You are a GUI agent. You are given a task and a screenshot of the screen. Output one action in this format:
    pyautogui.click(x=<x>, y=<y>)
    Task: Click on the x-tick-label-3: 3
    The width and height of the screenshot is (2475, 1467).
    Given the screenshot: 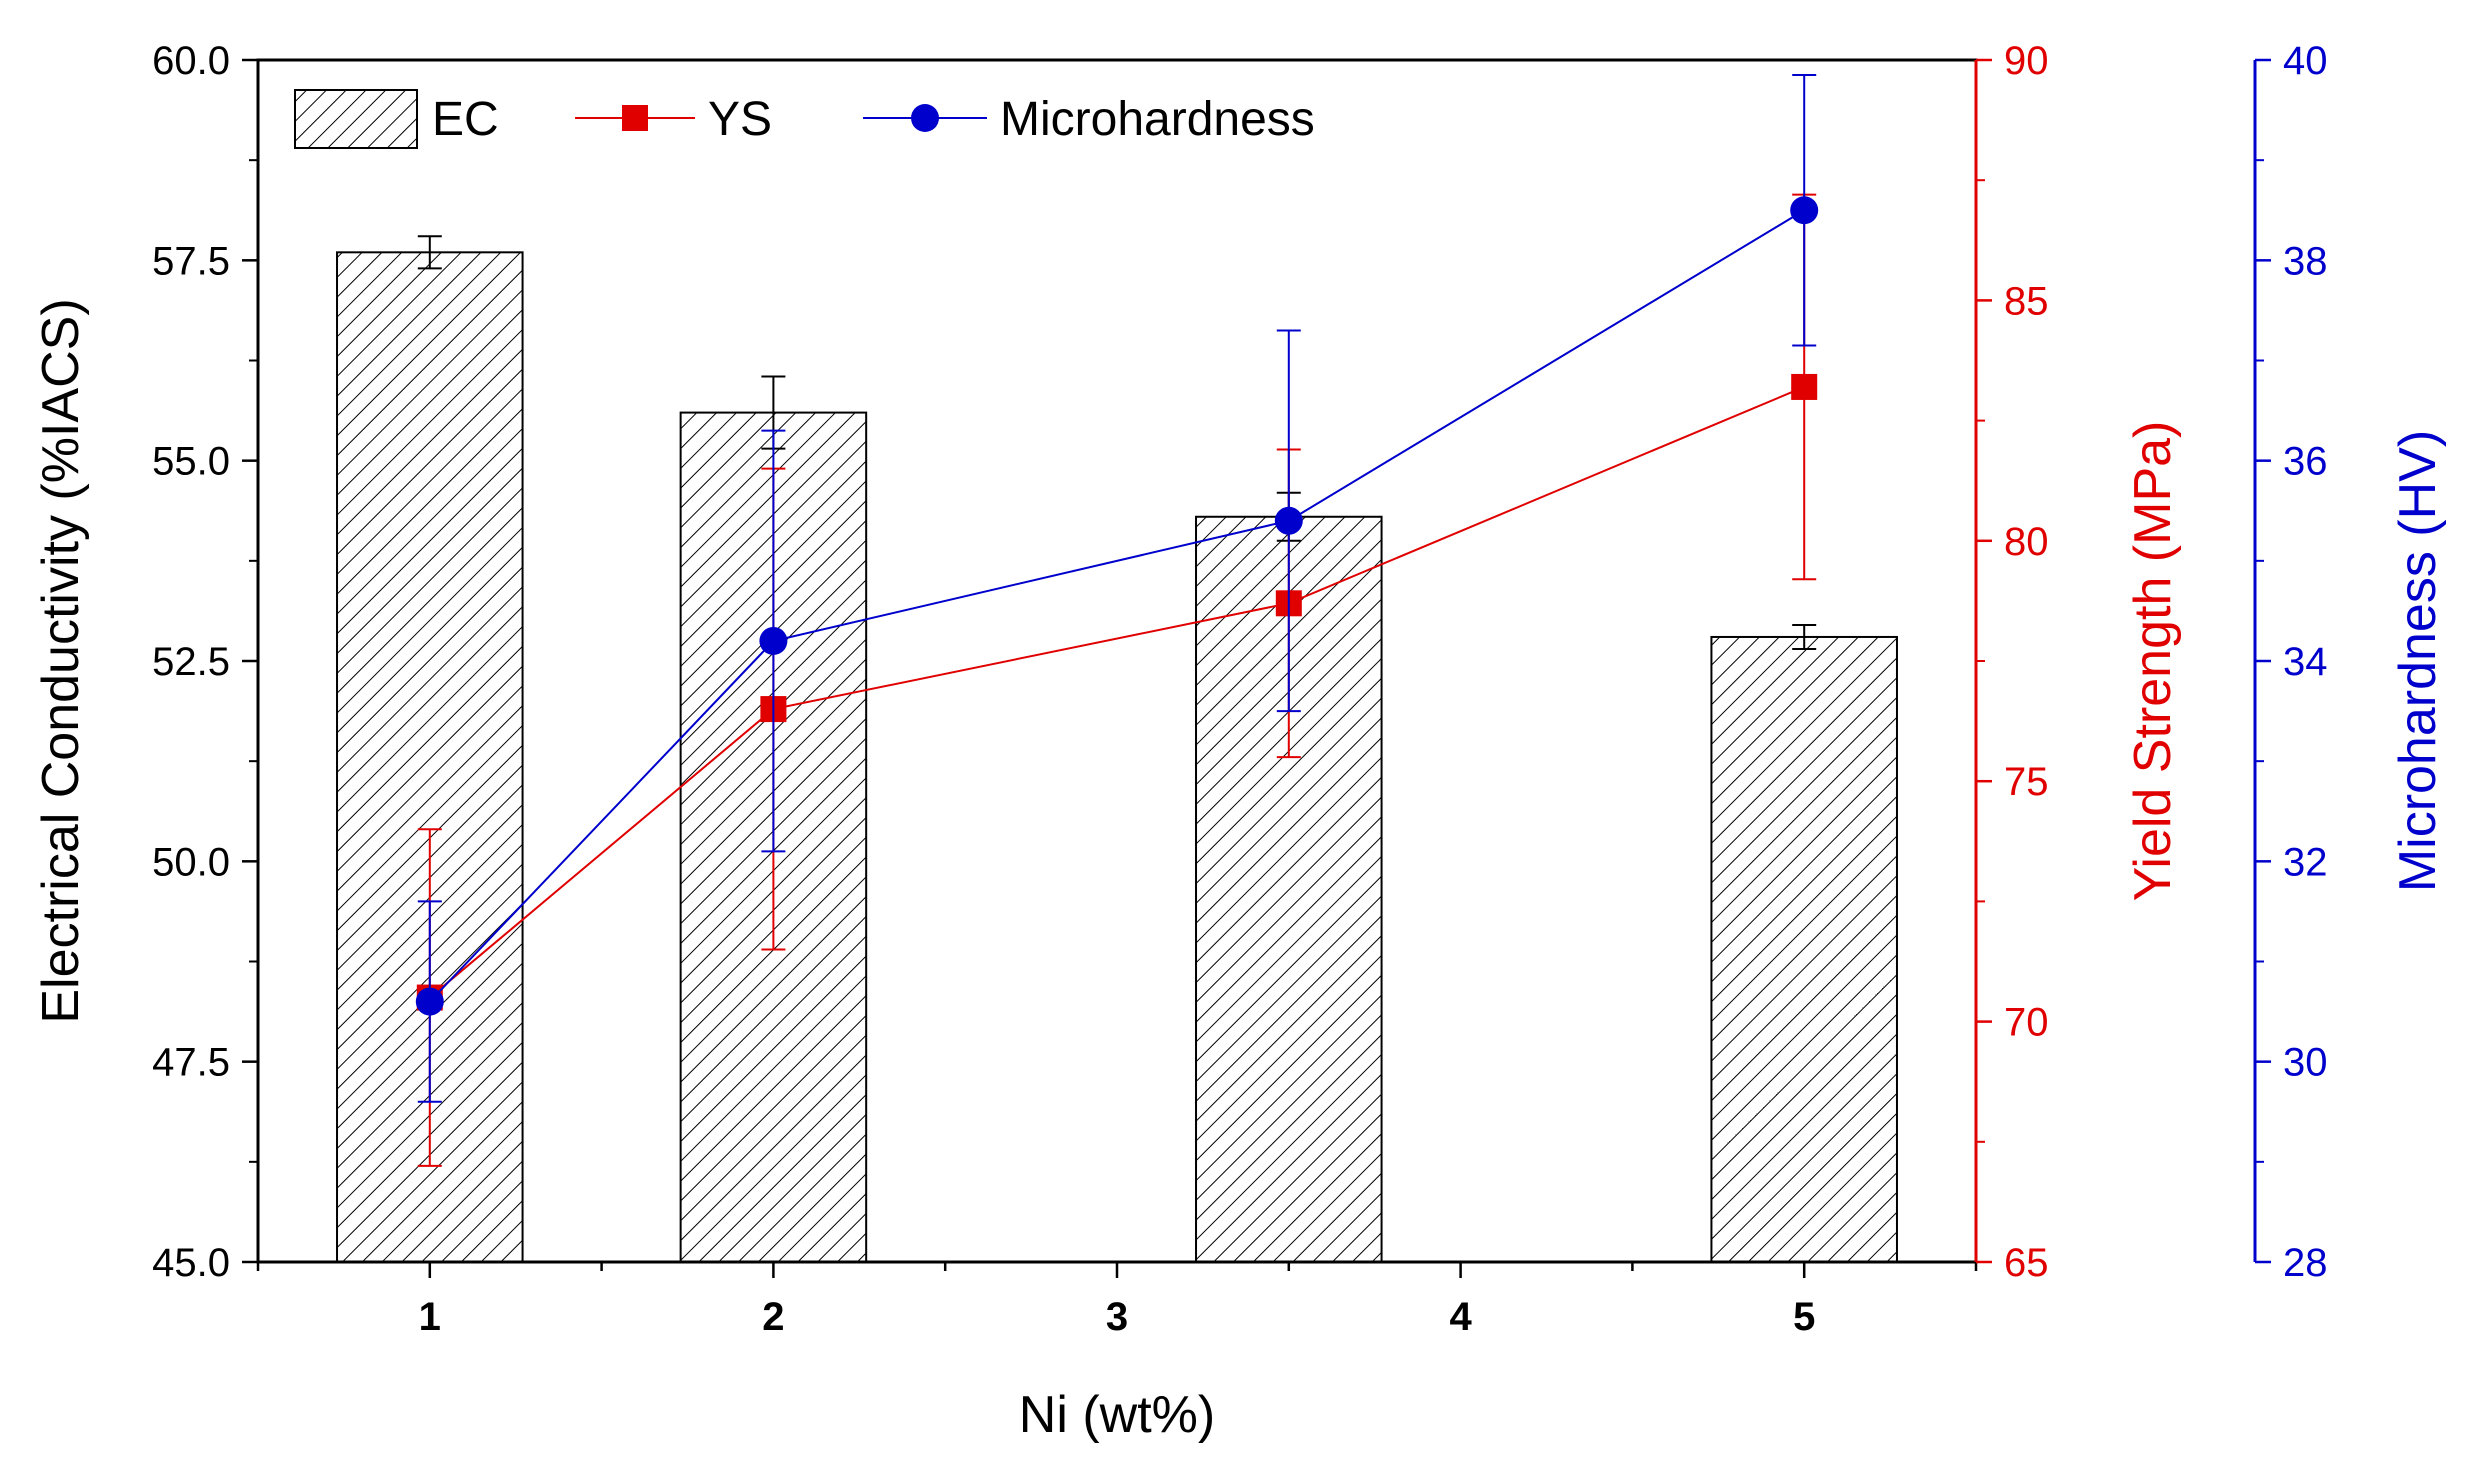 What is the action you would take?
    pyautogui.click(x=1117, y=1317)
    